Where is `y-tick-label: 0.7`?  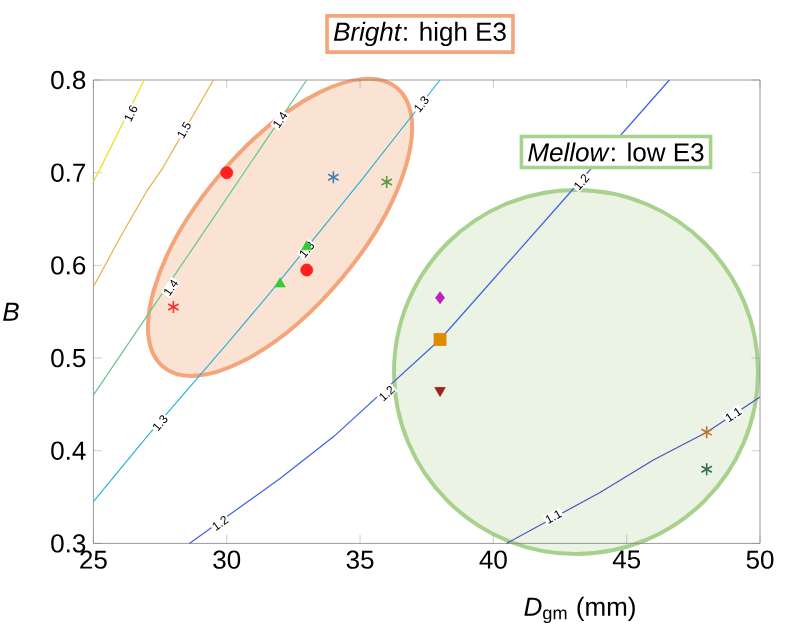 y-tick-label: 0.7 is located at coordinates (68, 172).